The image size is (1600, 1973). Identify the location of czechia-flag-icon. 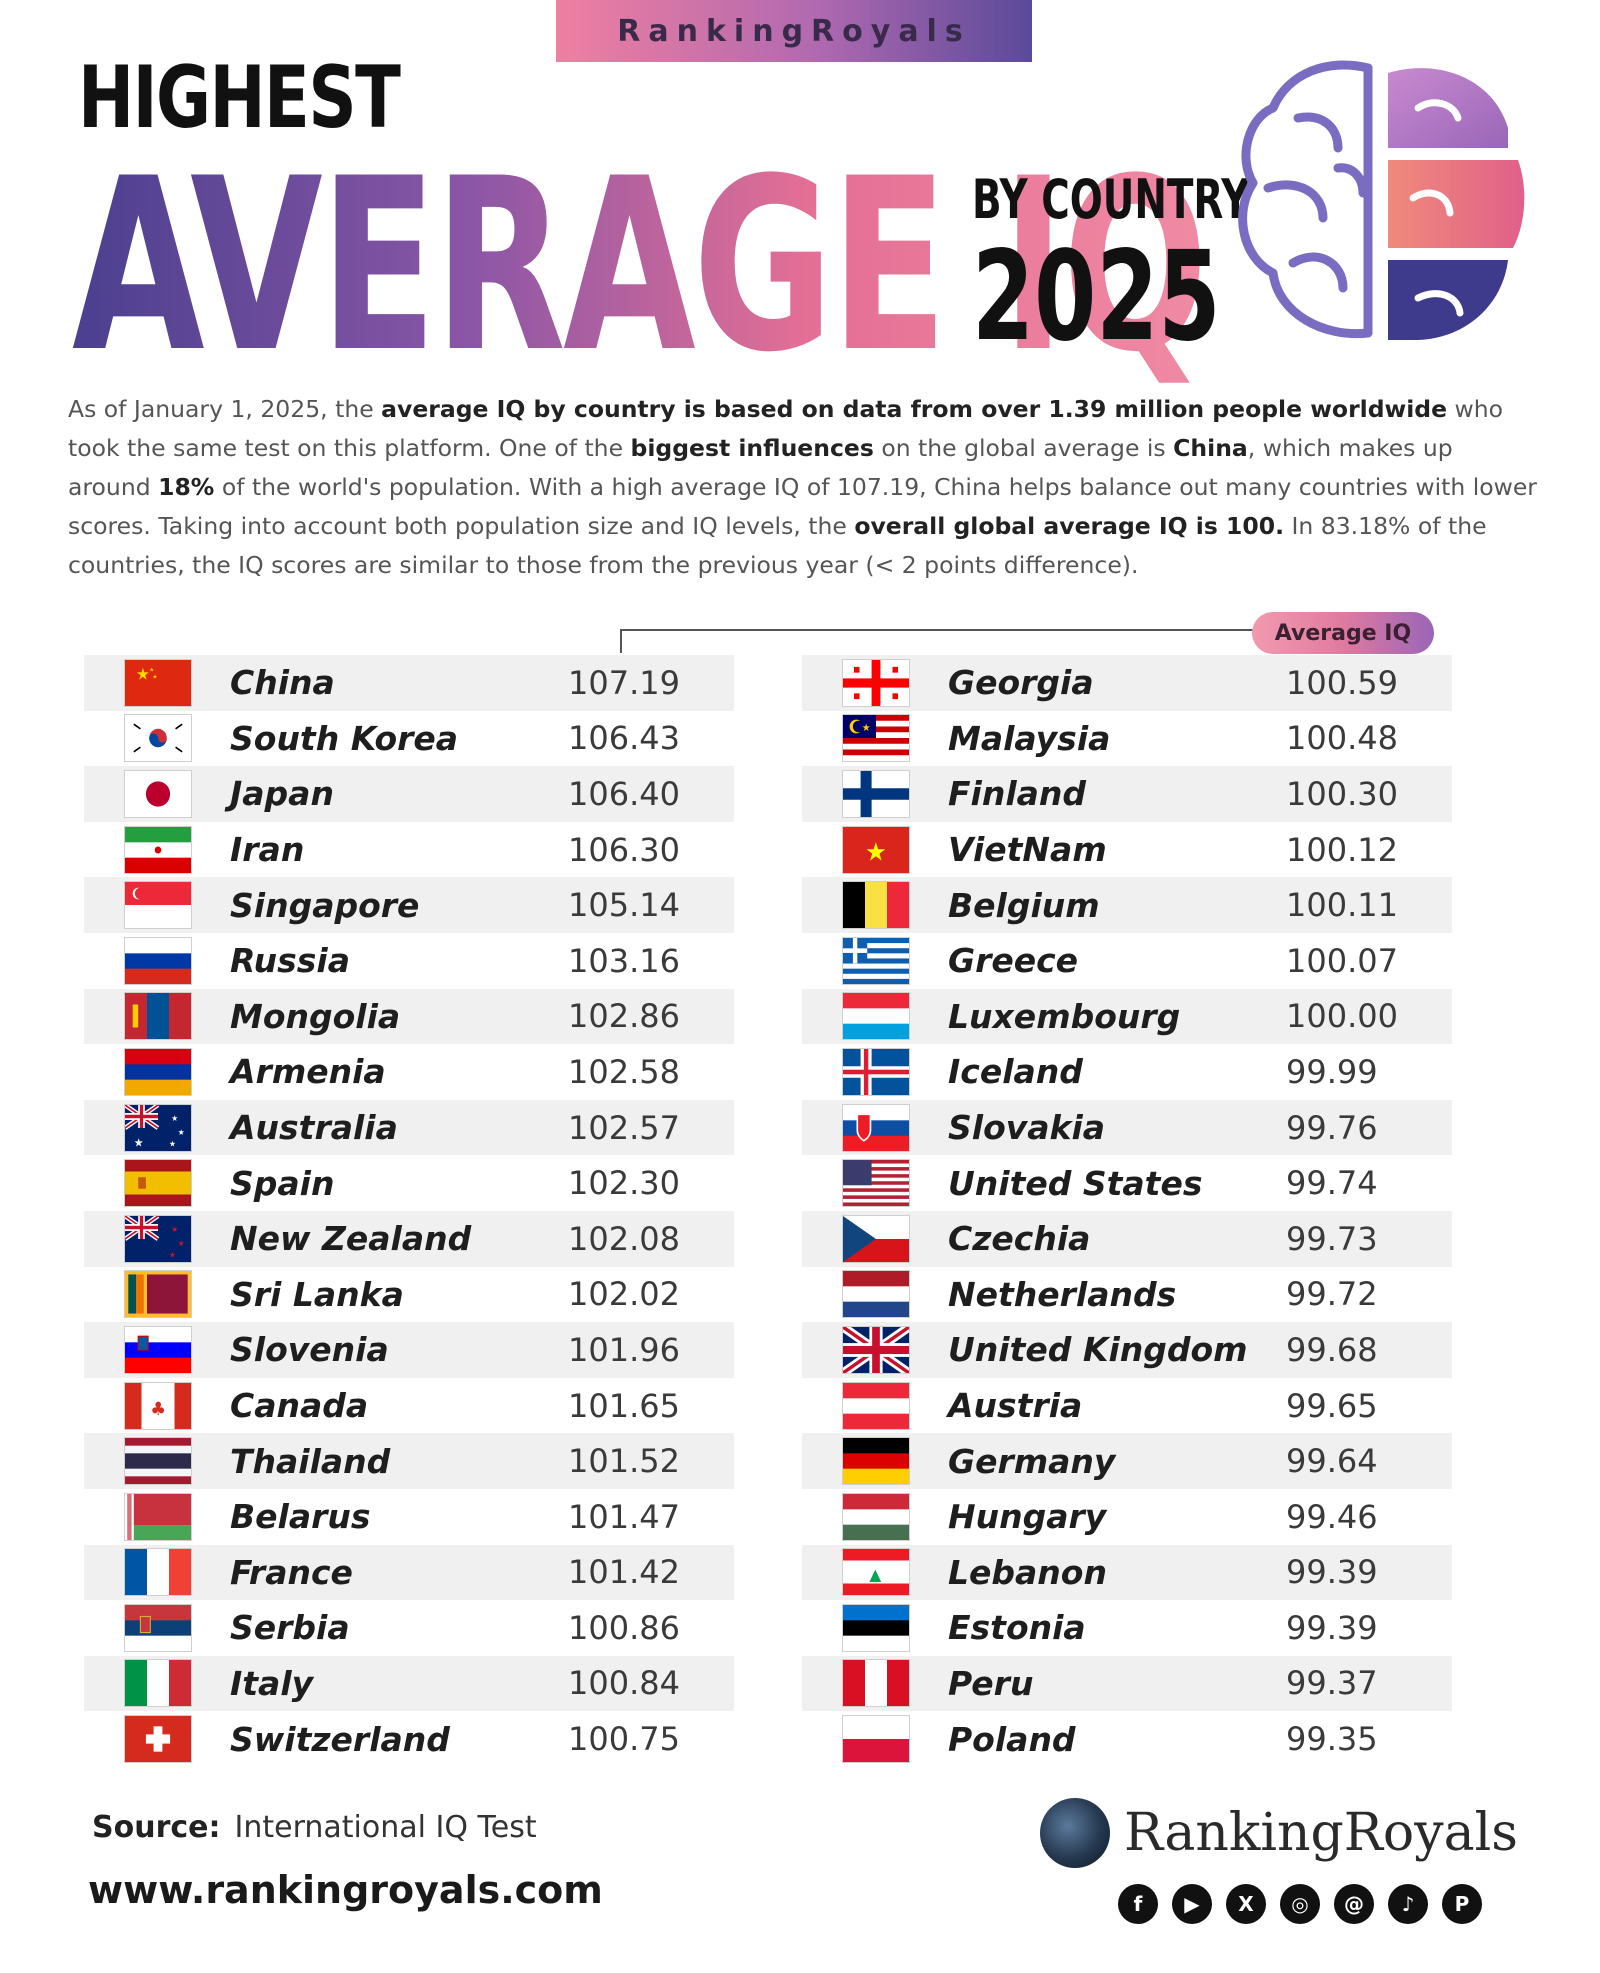
(876, 1238).